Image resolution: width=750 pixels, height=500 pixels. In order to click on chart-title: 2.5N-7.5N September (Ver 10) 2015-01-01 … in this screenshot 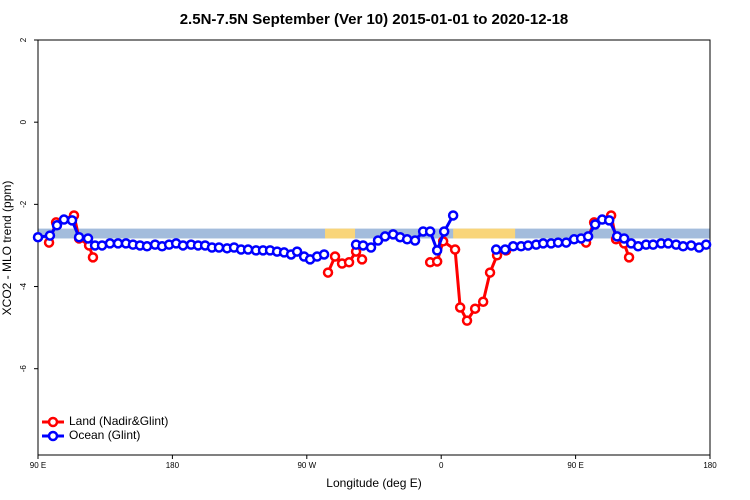, I will do `click(374, 19)`.